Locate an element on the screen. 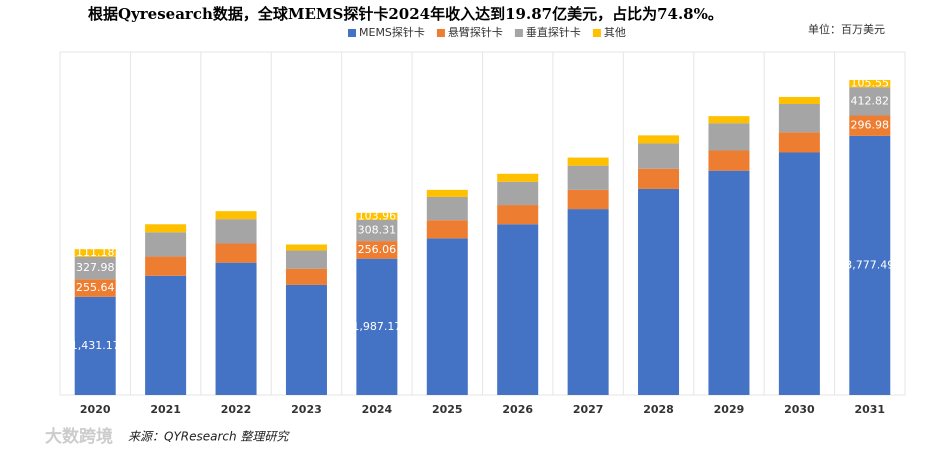 The height and width of the screenshot is (454, 937). x-tick-label: 2028 is located at coordinates (658, 409).